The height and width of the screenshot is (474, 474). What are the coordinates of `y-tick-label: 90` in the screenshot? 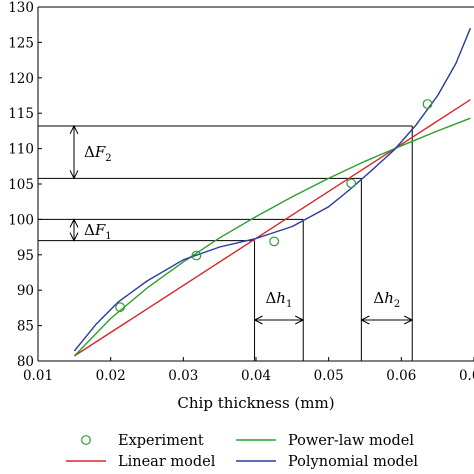 It's located at (25, 291).